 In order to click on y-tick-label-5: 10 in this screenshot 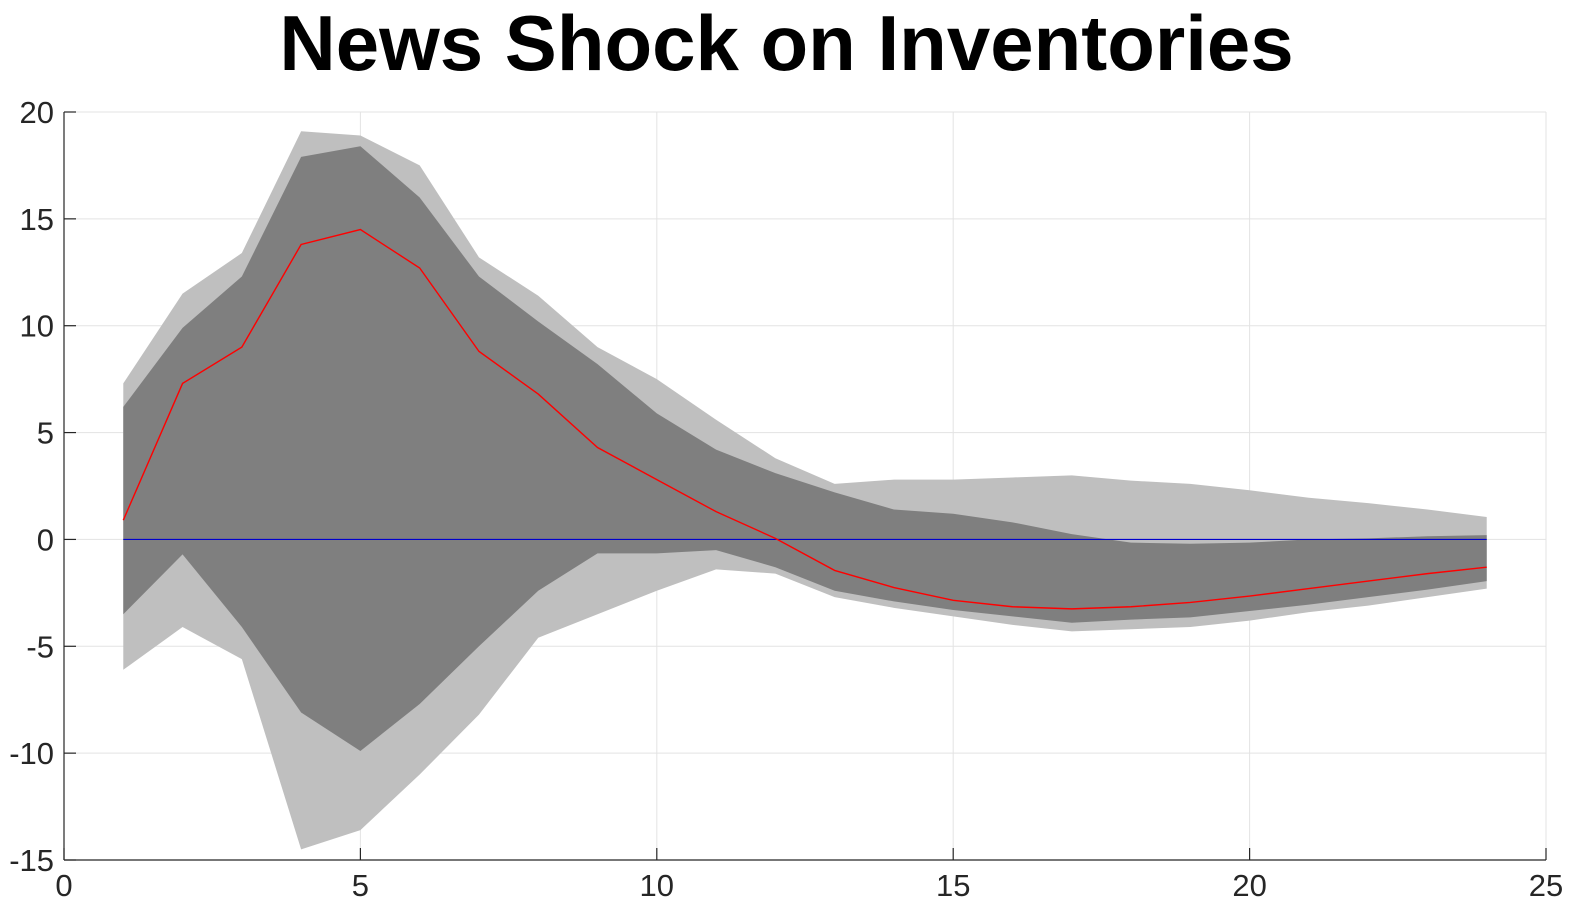, I will do `click(37, 326)`.